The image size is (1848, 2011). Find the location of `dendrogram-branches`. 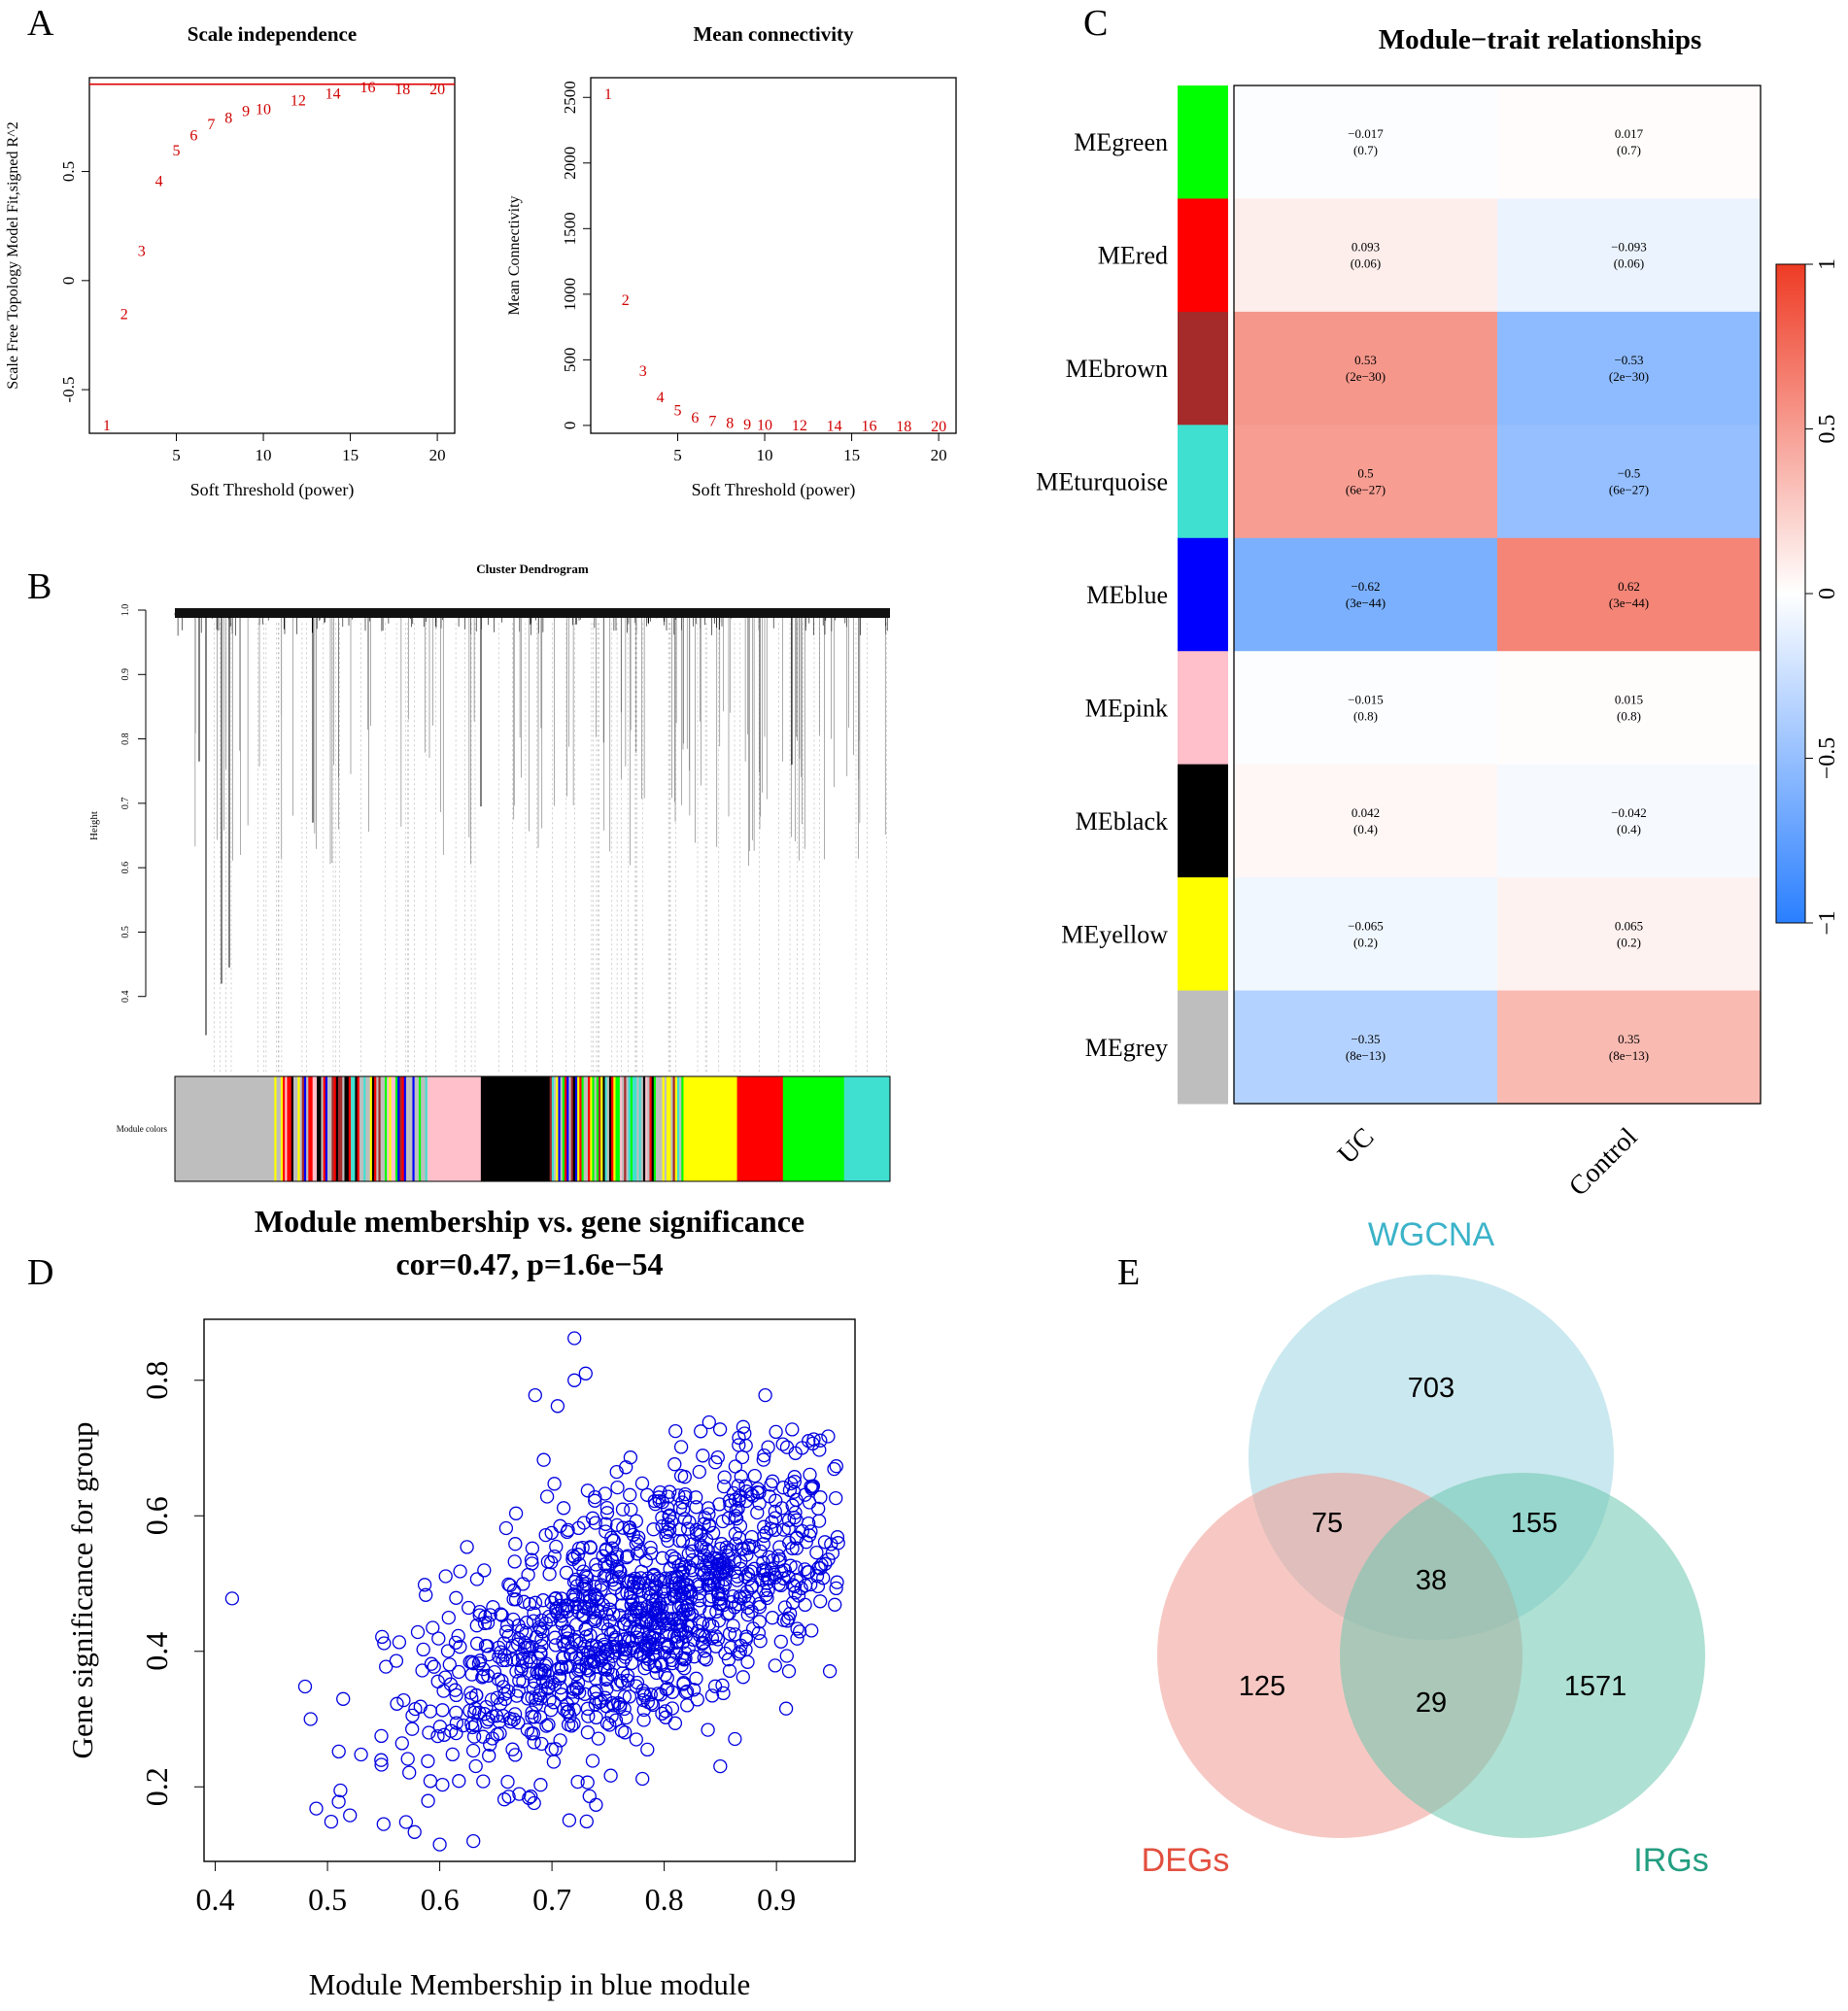

dendrogram-branches is located at coordinates (532, 841).